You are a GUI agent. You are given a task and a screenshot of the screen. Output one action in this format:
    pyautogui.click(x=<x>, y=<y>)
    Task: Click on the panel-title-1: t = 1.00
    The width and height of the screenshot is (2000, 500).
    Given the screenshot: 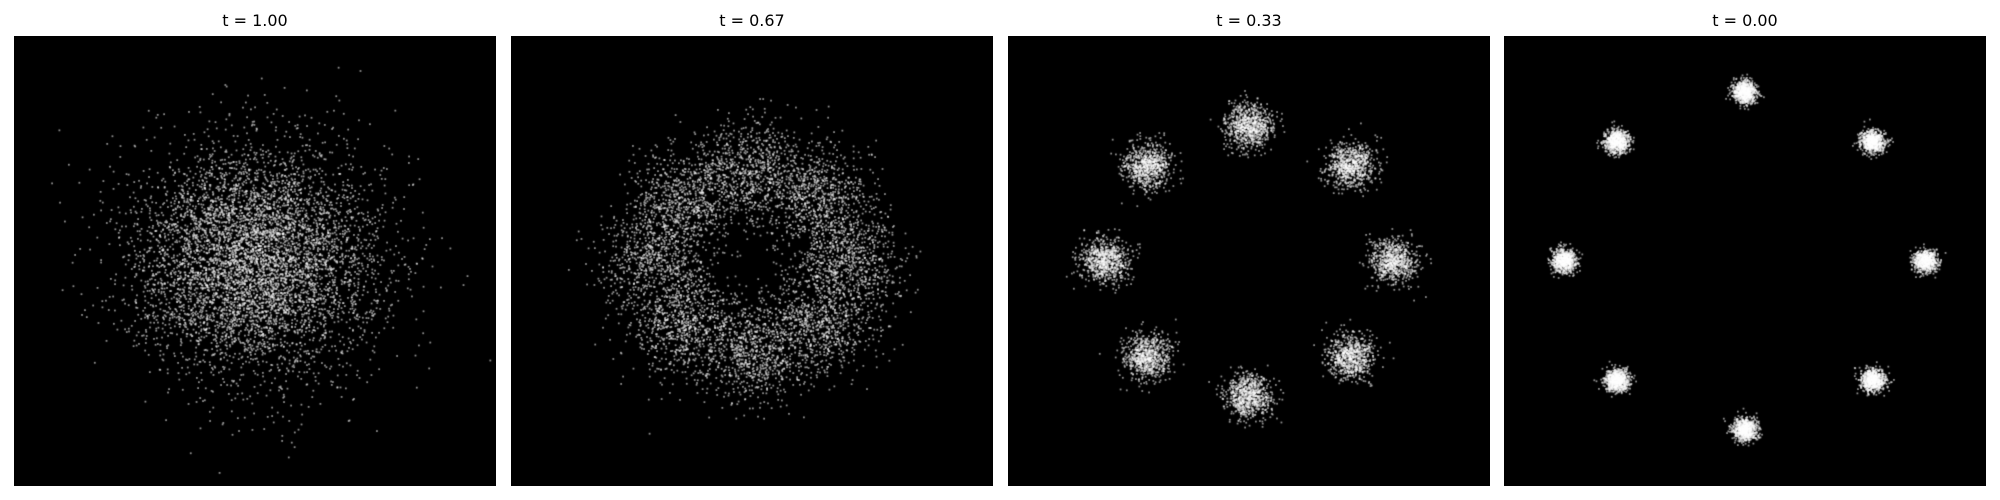 What is the action you would take?
    pyautogui.click(x=255, y=20)
    